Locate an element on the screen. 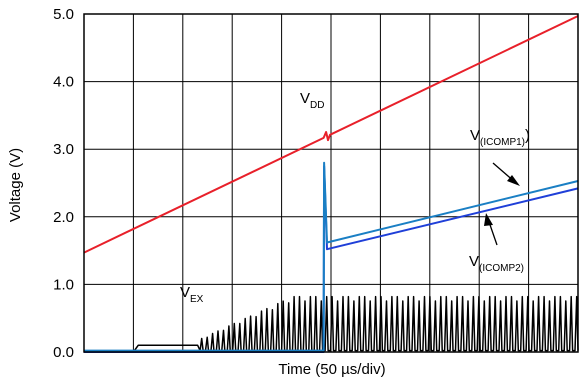 Image resolution: width=579 pixels, height=381 pixels. vicomp2-arrow is located at coordinates (491, 229).